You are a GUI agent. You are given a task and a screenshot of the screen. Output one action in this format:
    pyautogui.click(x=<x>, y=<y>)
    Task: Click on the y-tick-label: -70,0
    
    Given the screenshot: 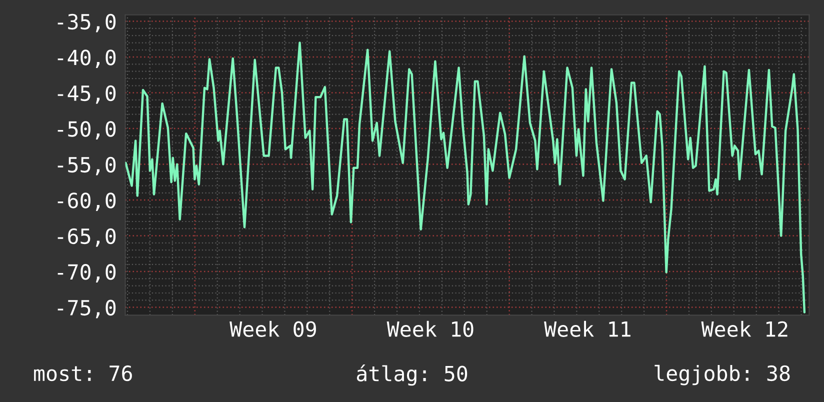 What is the action you would take?
    pyautogui.click(x=87, y=273)
    